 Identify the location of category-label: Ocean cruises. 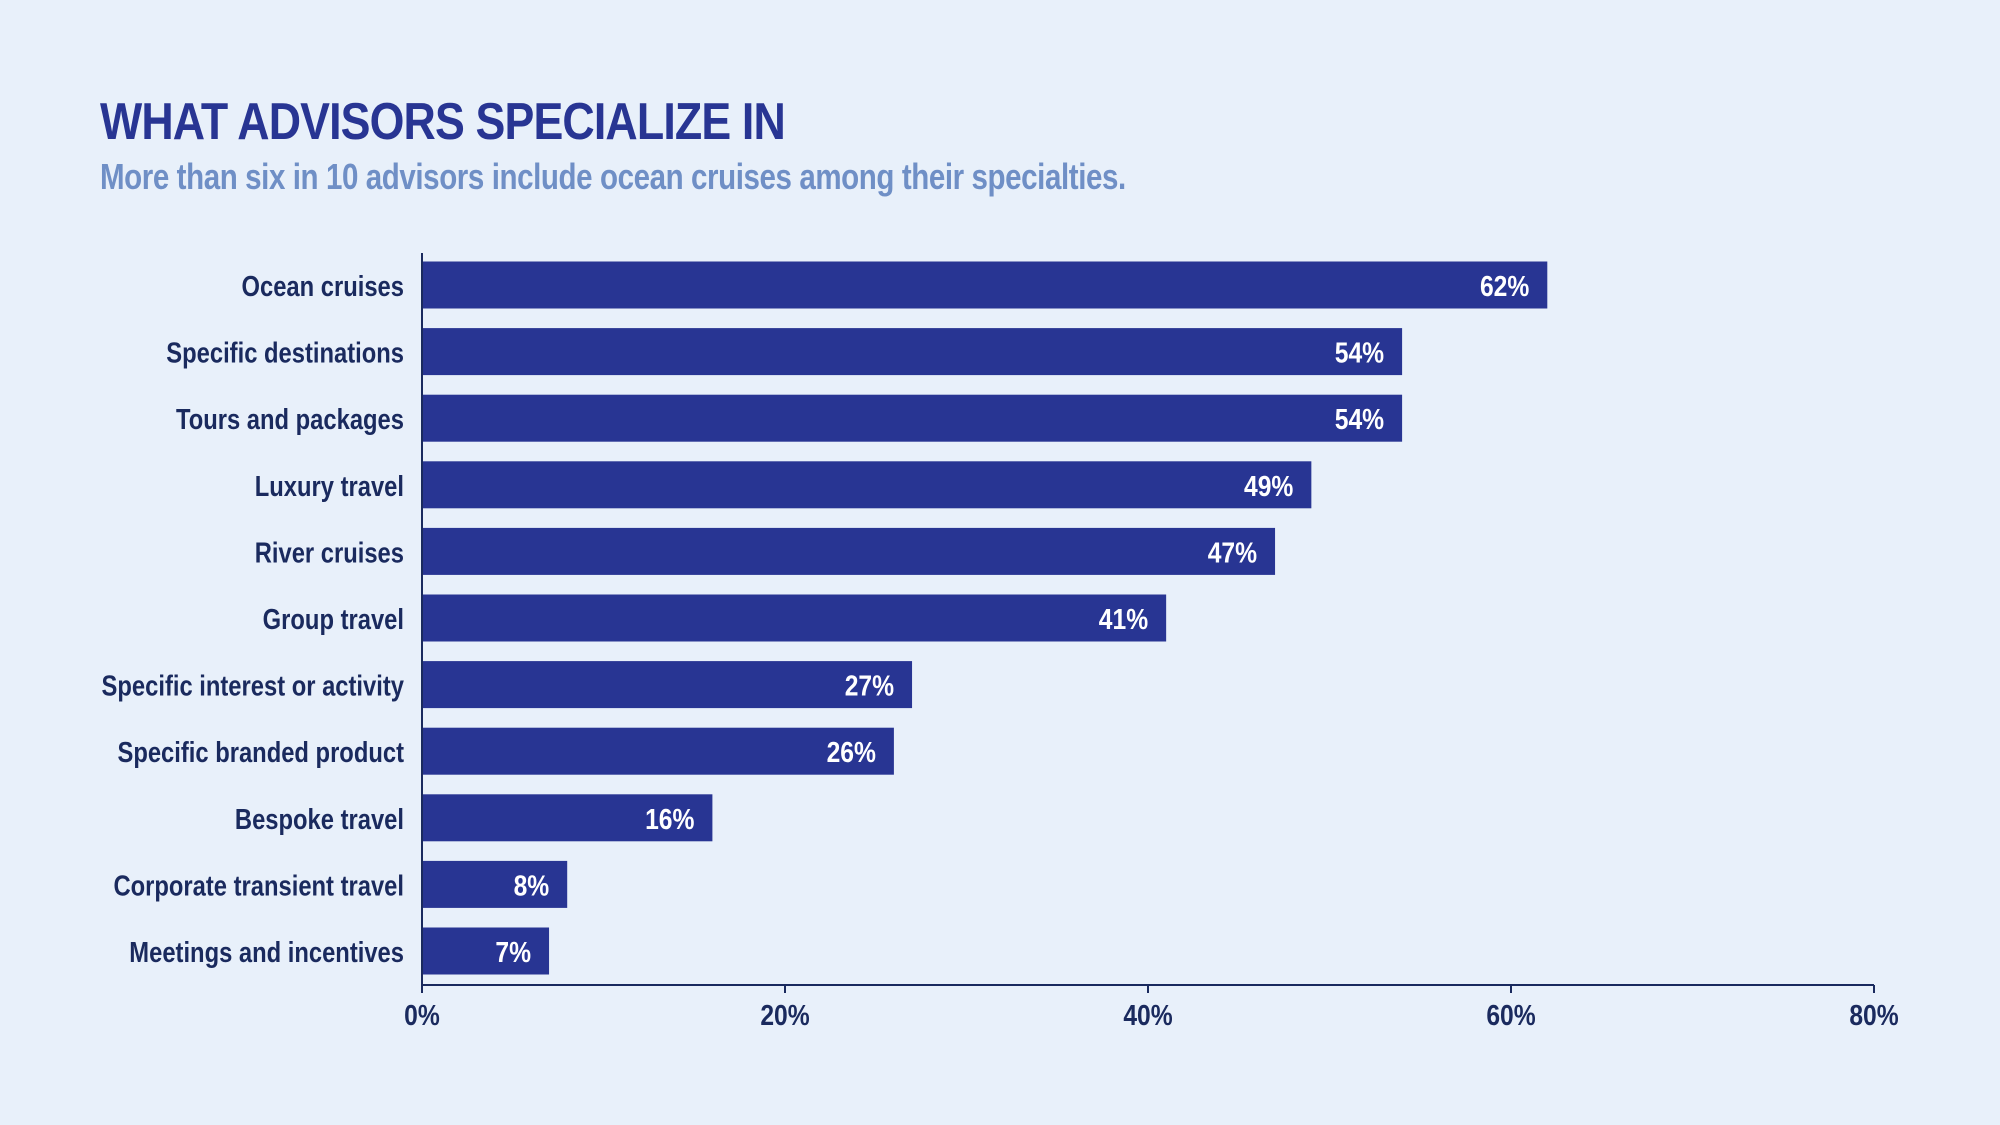
(323, 286).